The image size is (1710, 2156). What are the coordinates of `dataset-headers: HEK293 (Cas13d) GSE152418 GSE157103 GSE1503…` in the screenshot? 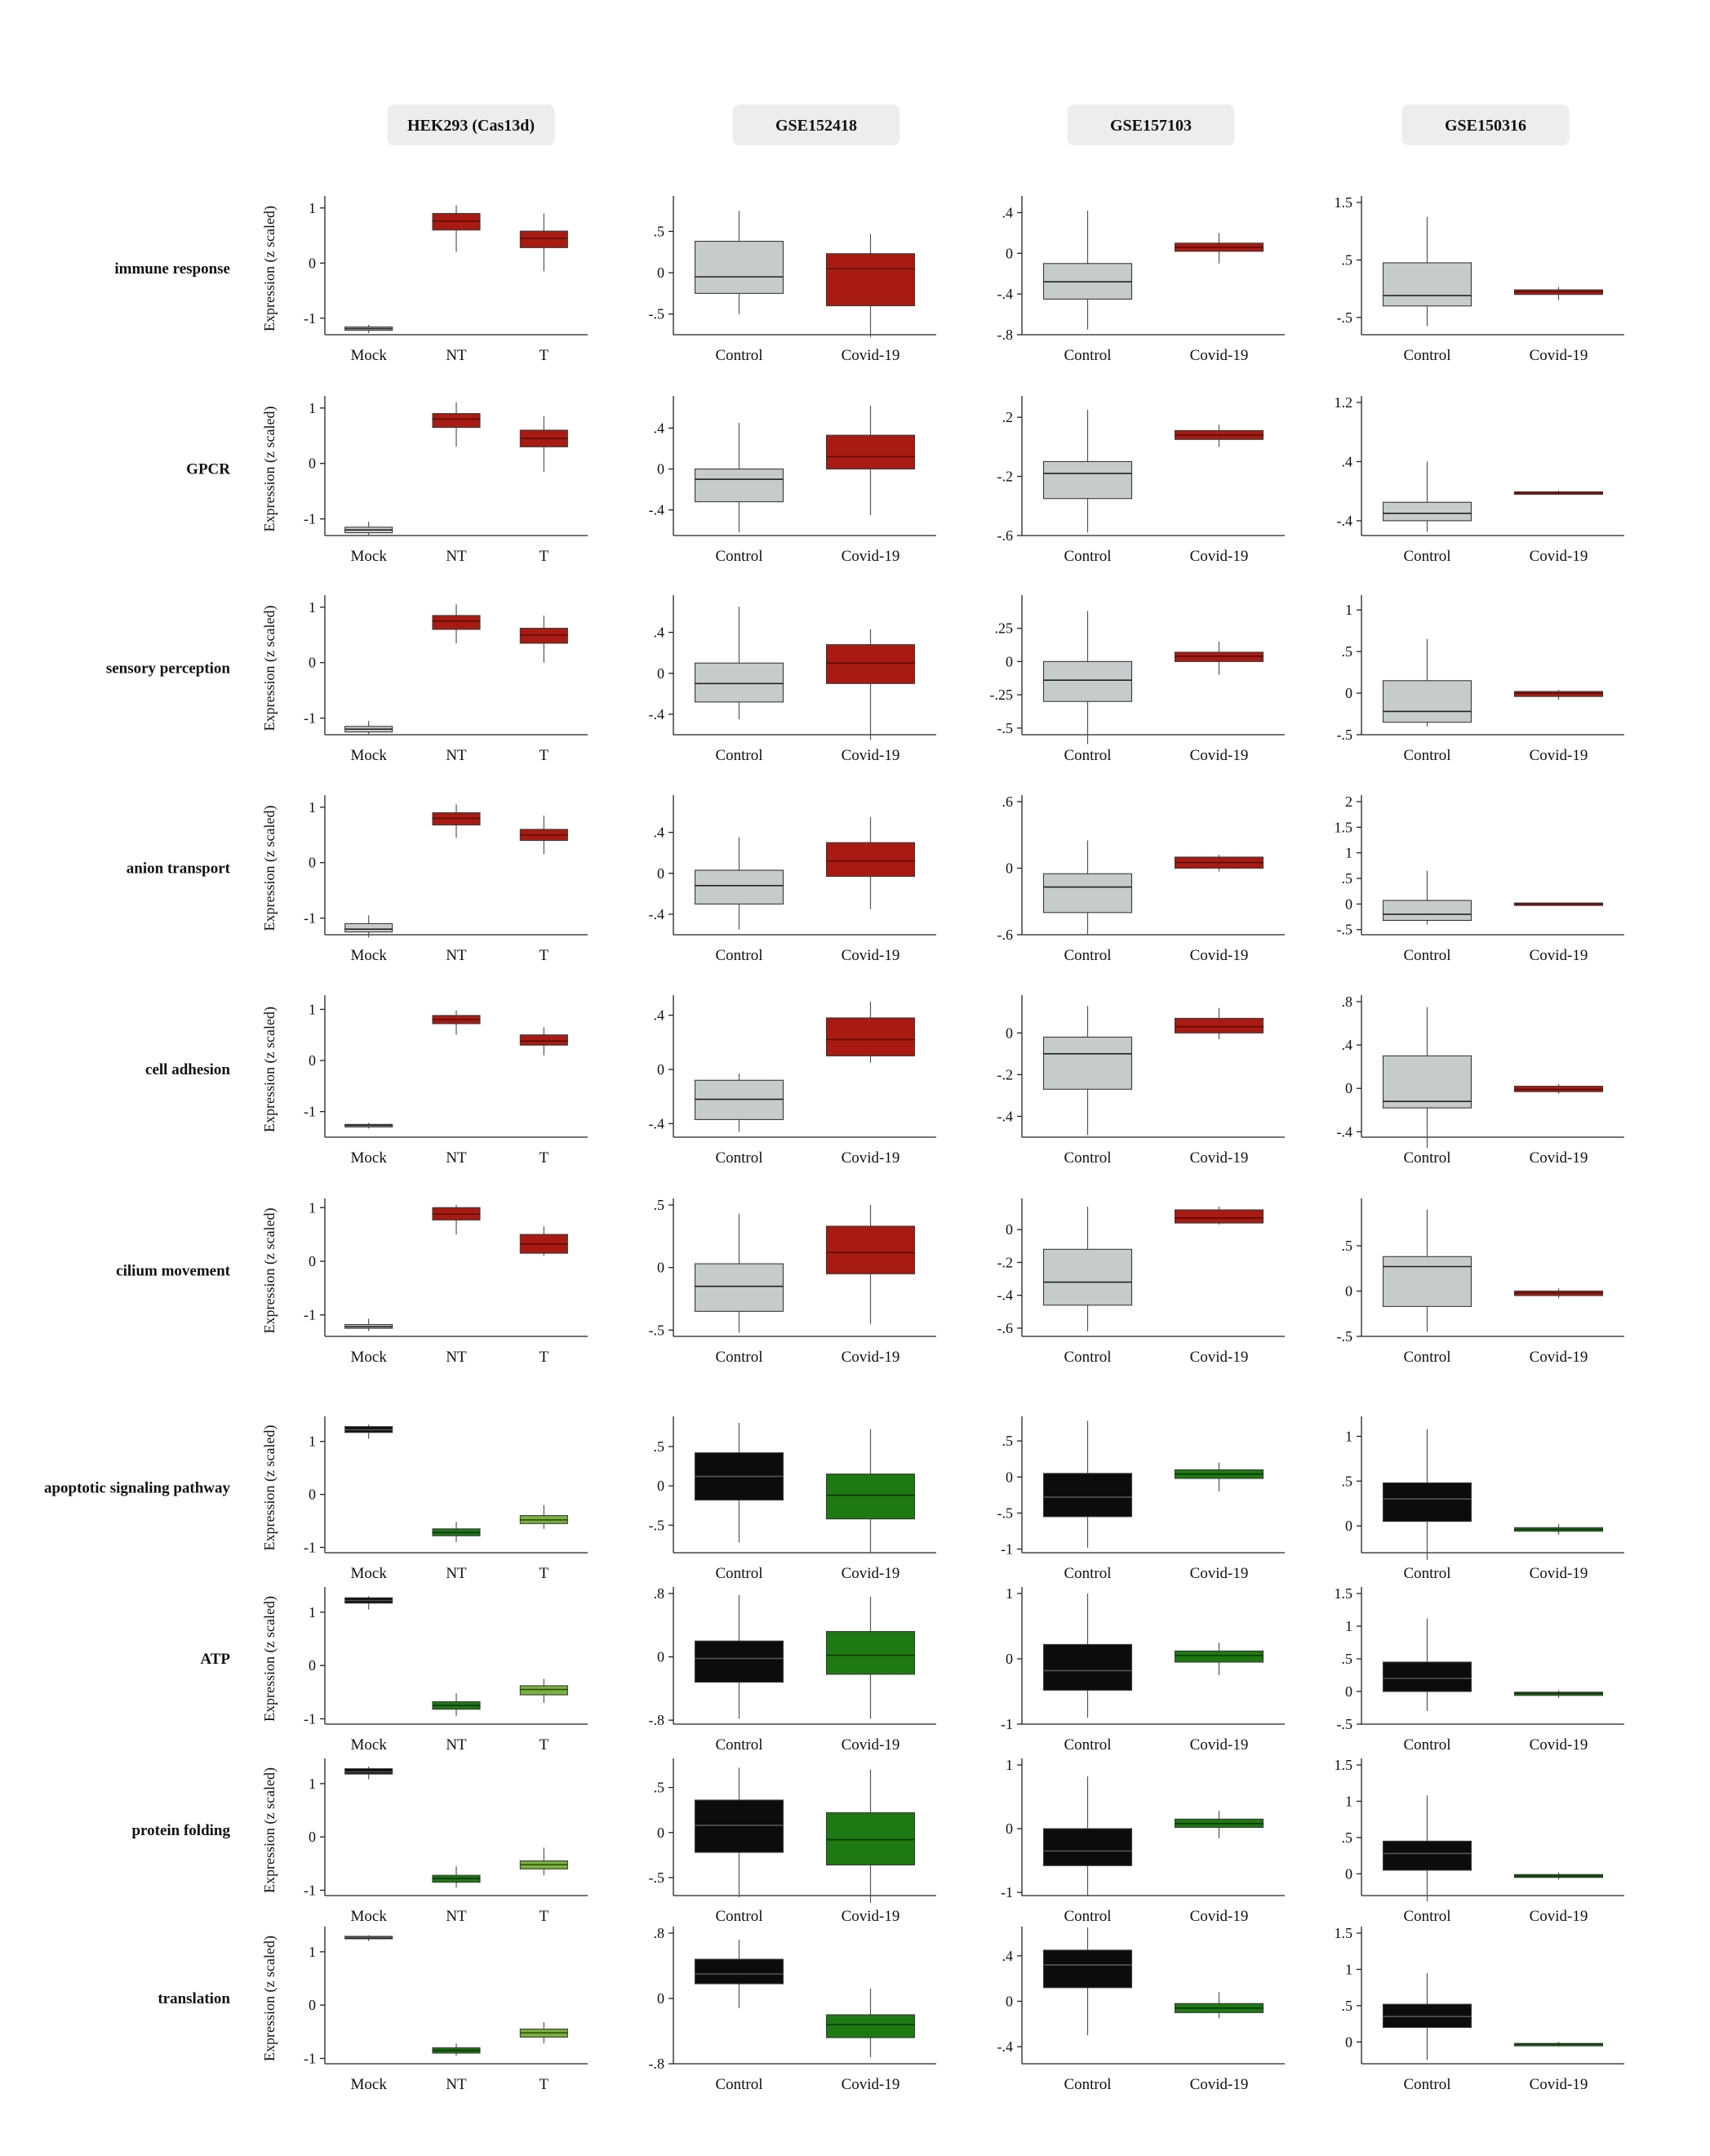 It's located at (978, 125).